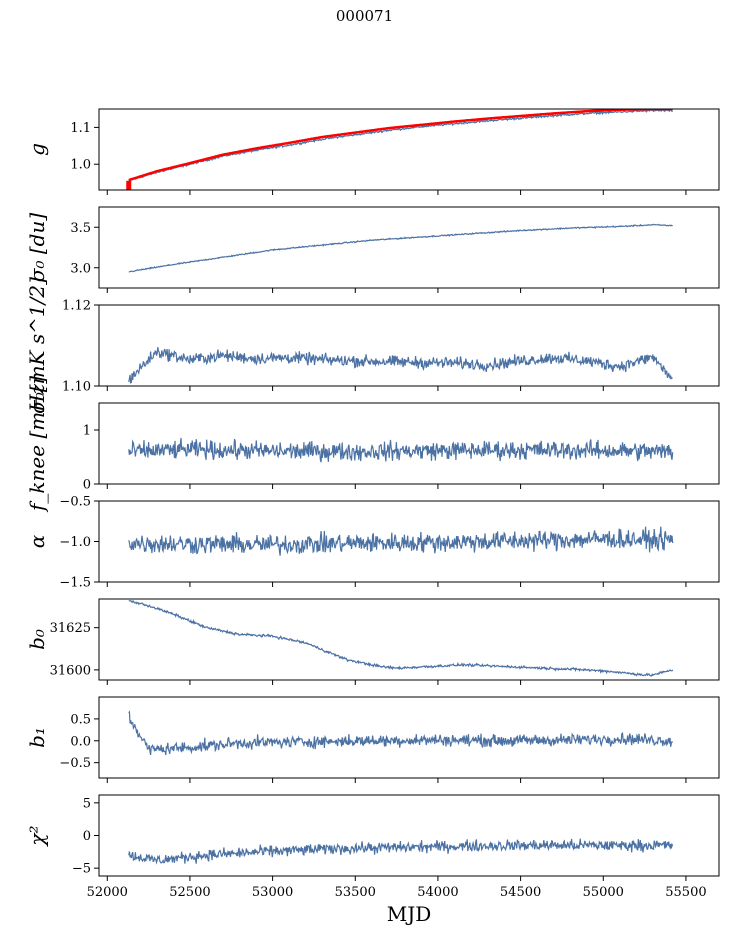  I want to click on sigma0_du-series-sigma0, so click(400, 248).